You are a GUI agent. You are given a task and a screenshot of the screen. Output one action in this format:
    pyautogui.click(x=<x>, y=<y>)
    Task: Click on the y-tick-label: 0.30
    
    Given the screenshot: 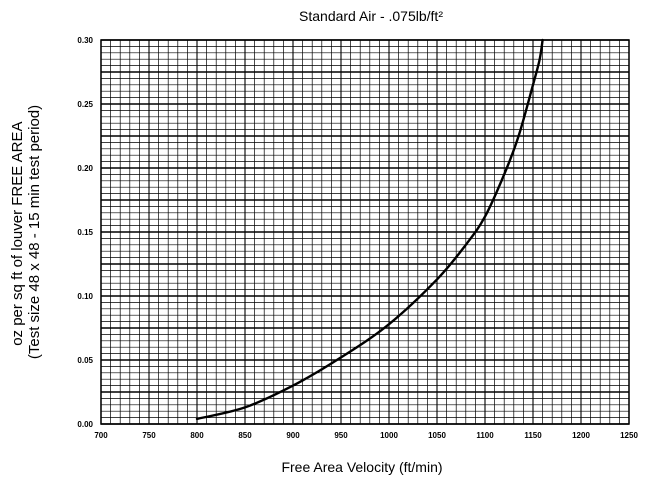 What is the action you would take?
    pyautogui.click(x=85, y=40)
    